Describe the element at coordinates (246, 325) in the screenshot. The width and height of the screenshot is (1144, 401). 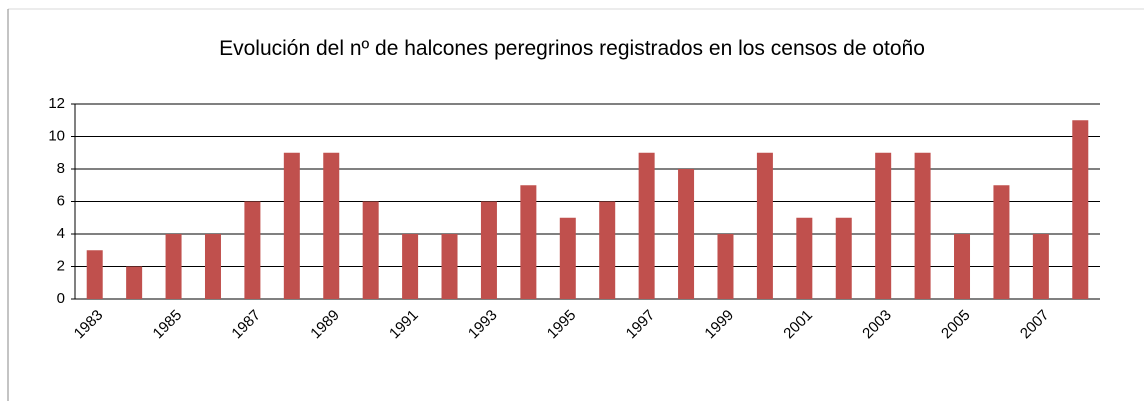
I see `x-tick-label: 1987` at that location.